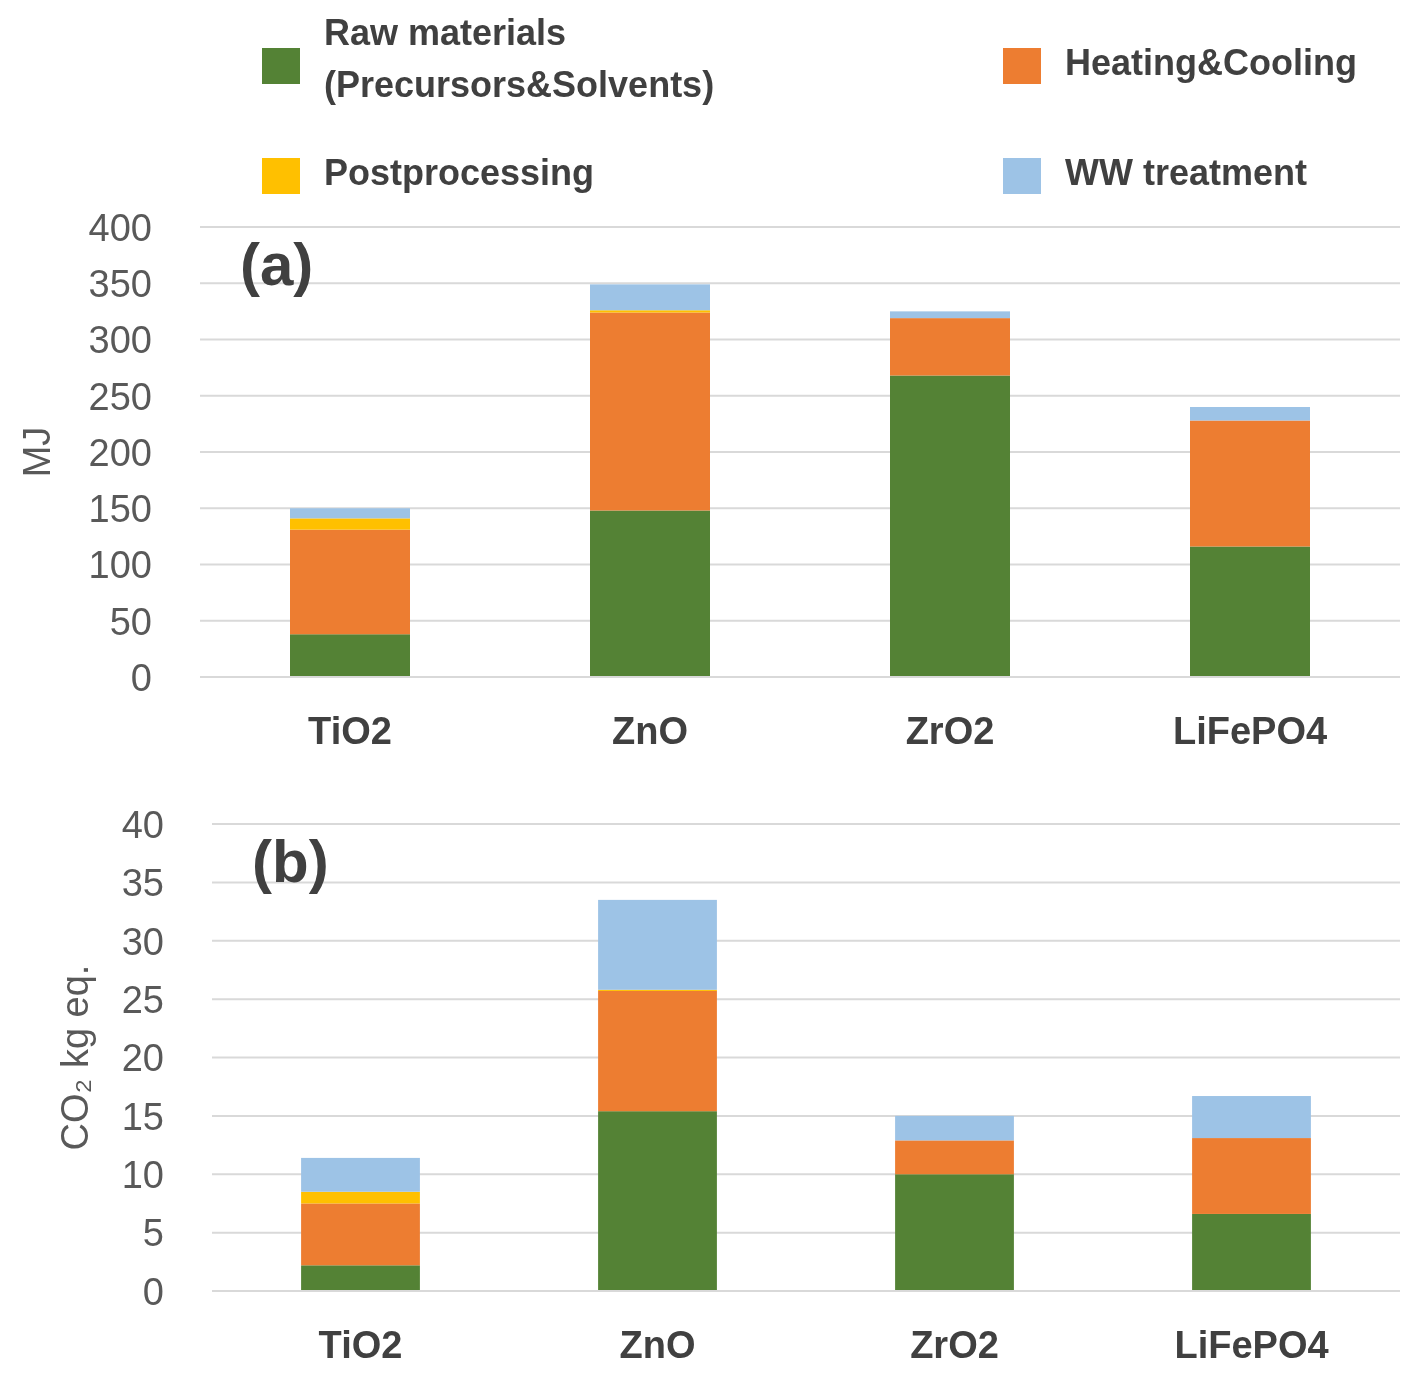 Image resolution: width=1401 pixels, height=1378 pixels. I want to click on legend-label: Raw materials (Precursors&Solvents), so click(519, 58).